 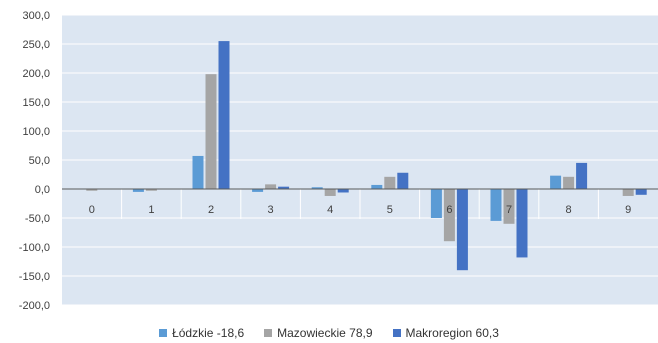 I want to click on x-tick-label: 9, so click(x=628, y=210).